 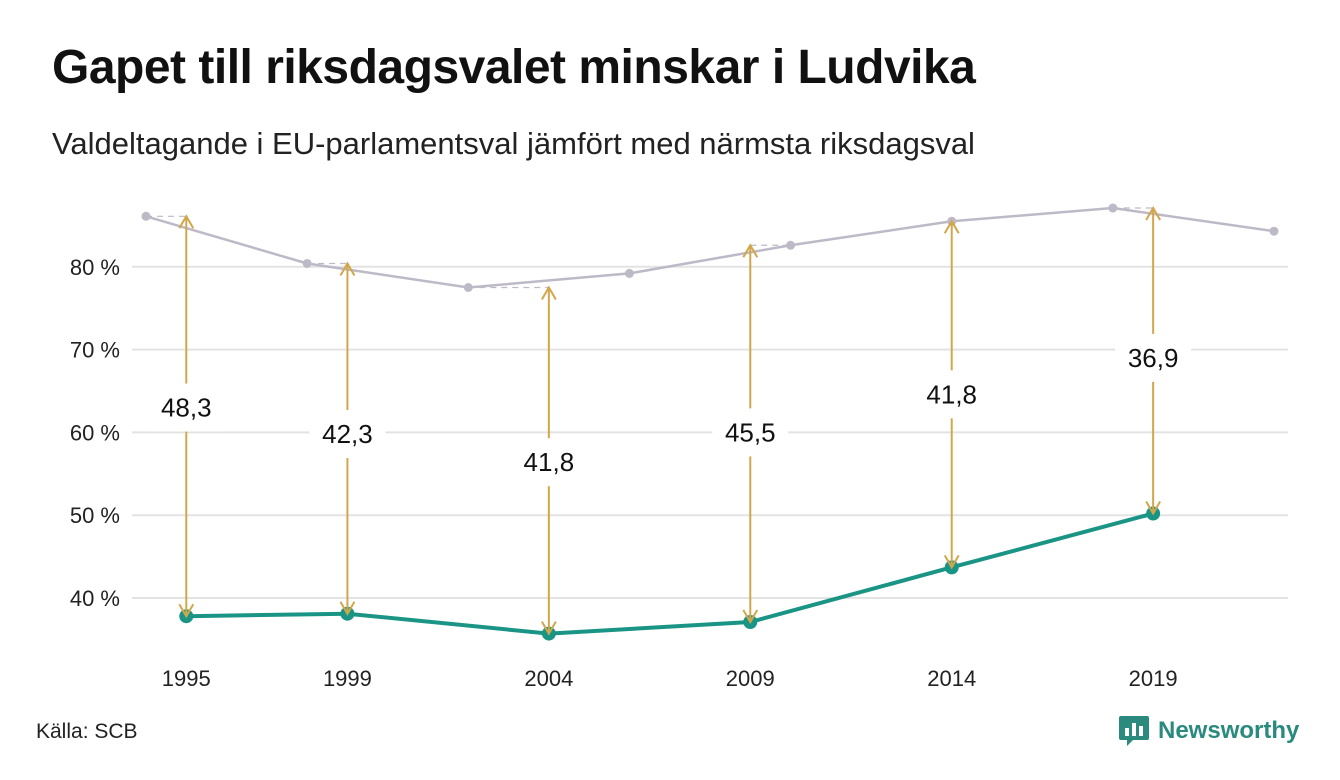 I want to click on gap-label-bg-1999, so click(x=347, y=434).